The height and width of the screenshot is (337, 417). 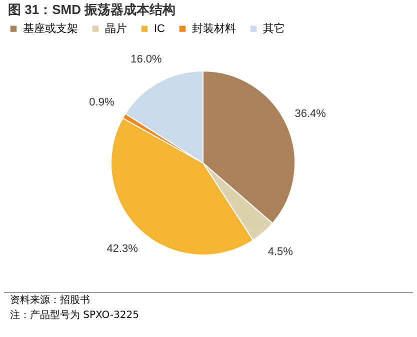 What do you see at coordinates (122, 249) in the screenshot?
I see `data-label: 42.3%` at bounding box center [122, 249].